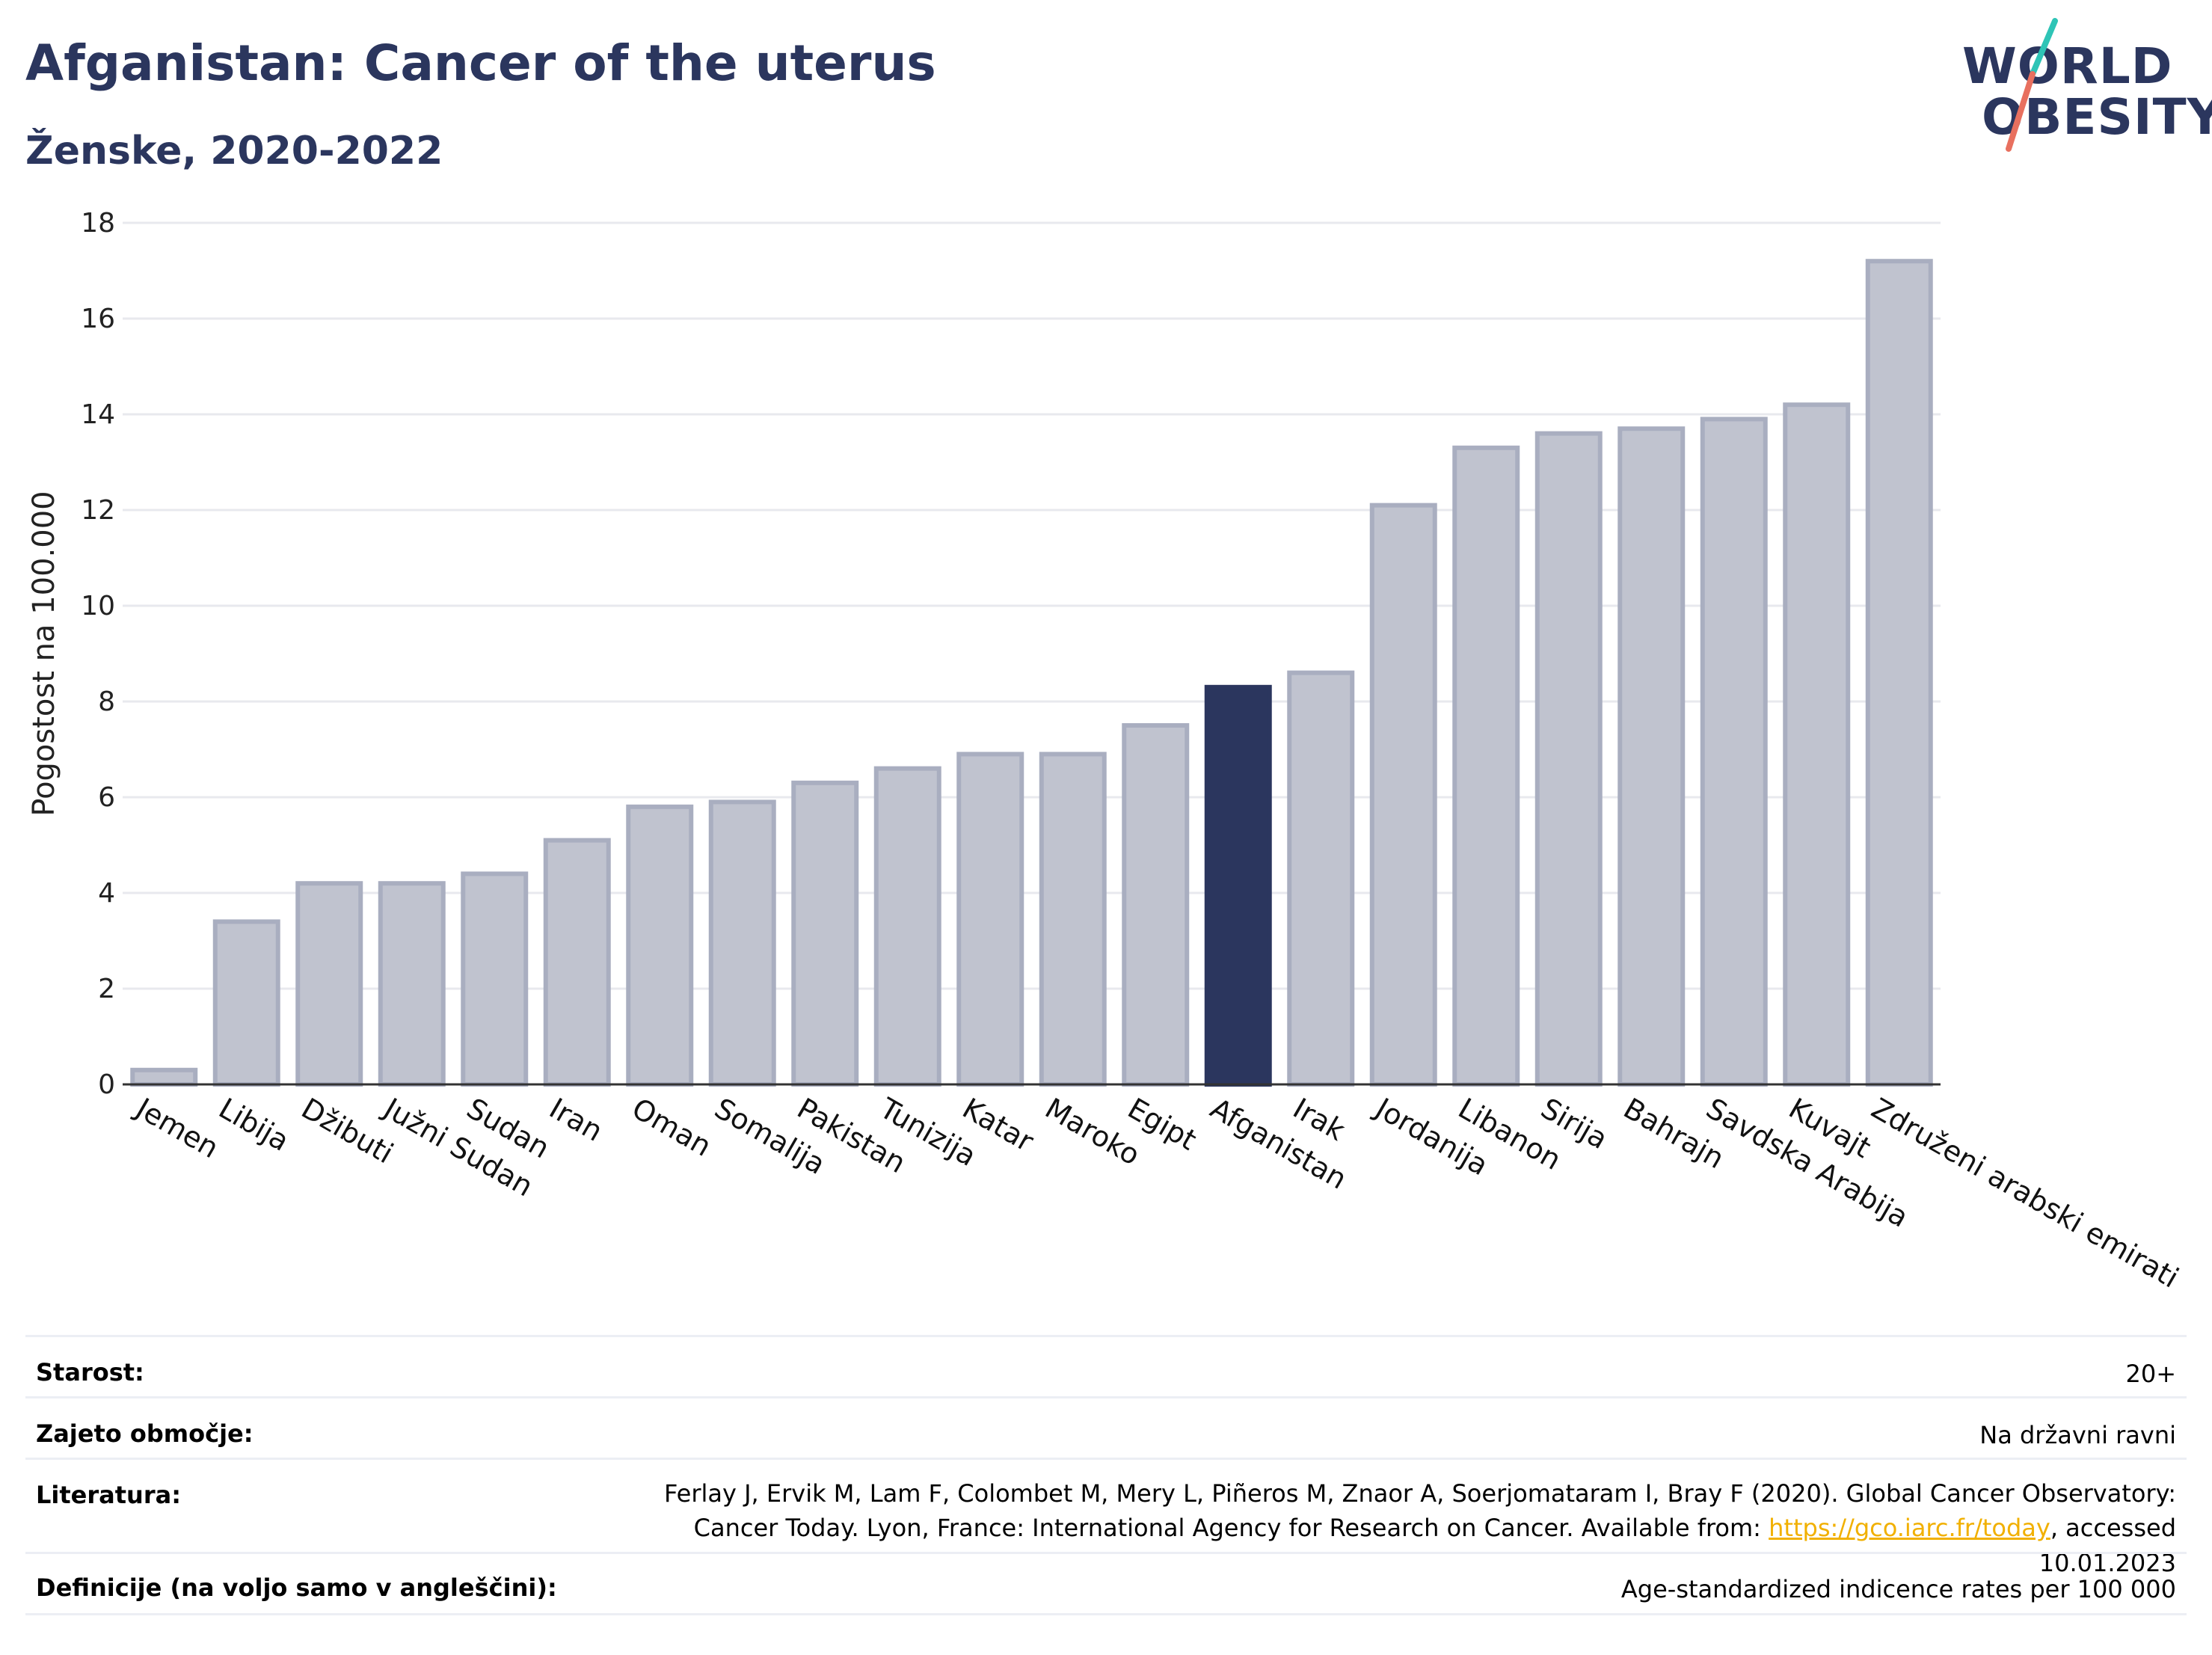 This screenshot has height=1655, width=2212. Describe the element at coordinates (234, 151) in the screenshot. I see `chart-subtitle: Ženske, 2020-2022` at that location.